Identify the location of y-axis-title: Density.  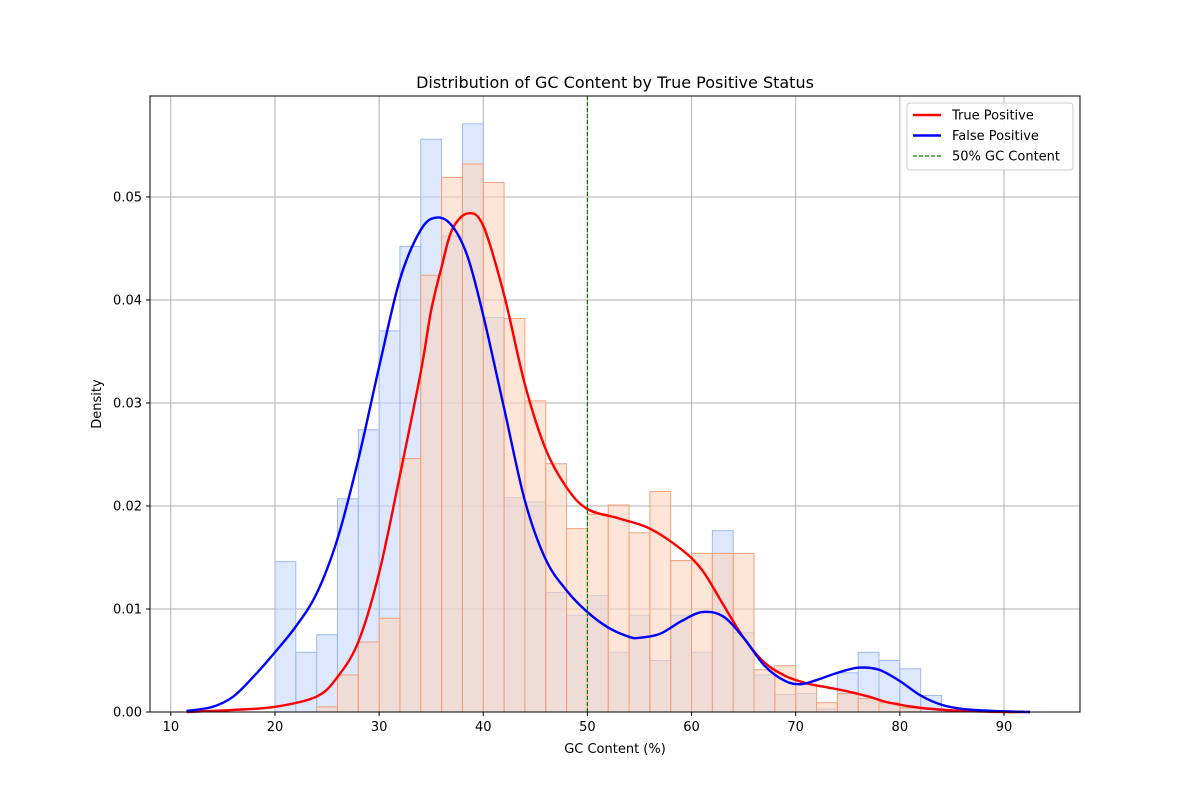
(97, 404).